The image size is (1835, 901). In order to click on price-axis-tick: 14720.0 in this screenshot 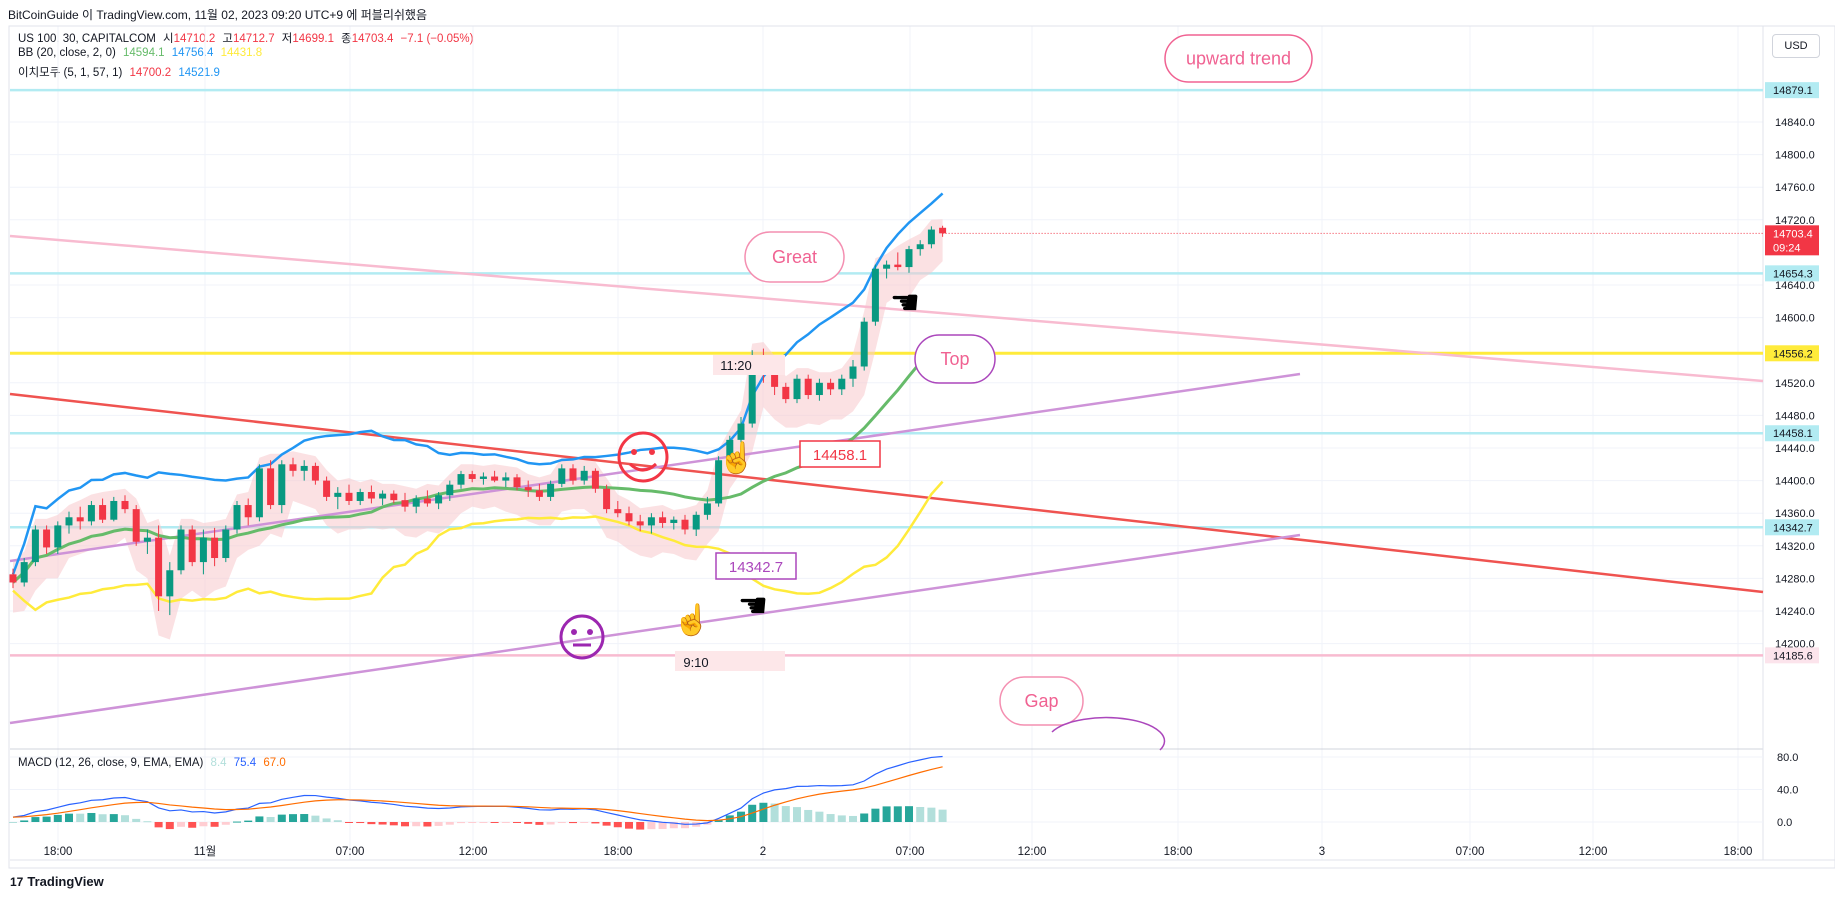, I will do `click(1795, 221)`.